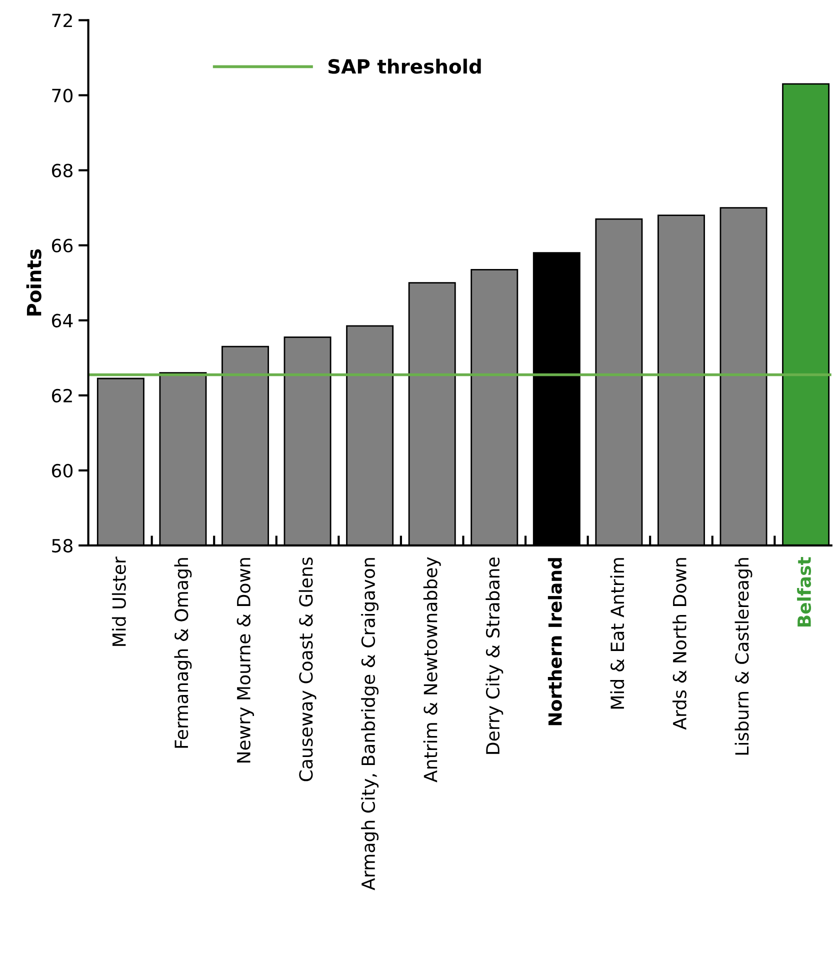 Image resolution: width=833 pixels, height=962 pixels. What do you see at coordinates (62, 545) in the screenshot?
I see `y-tick-label: 58` at bounding box center [62, 545].